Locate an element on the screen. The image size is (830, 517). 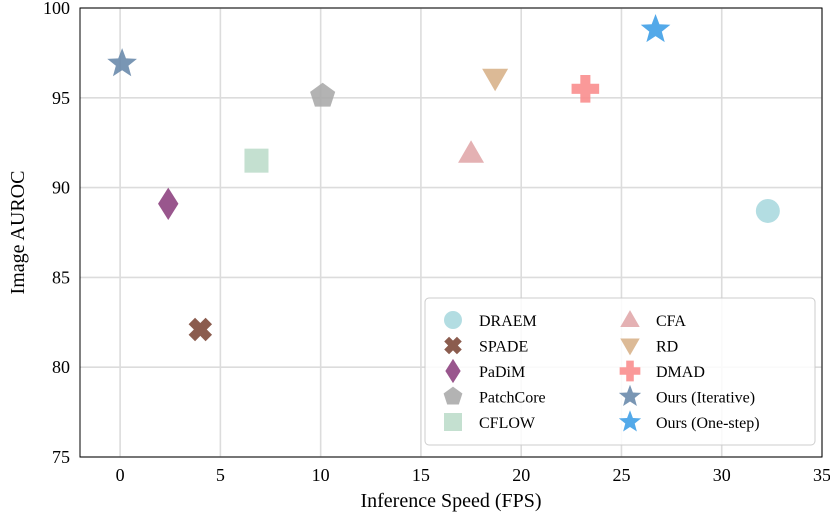
data-point-ours-iterative is located at coordinates (122, 62).